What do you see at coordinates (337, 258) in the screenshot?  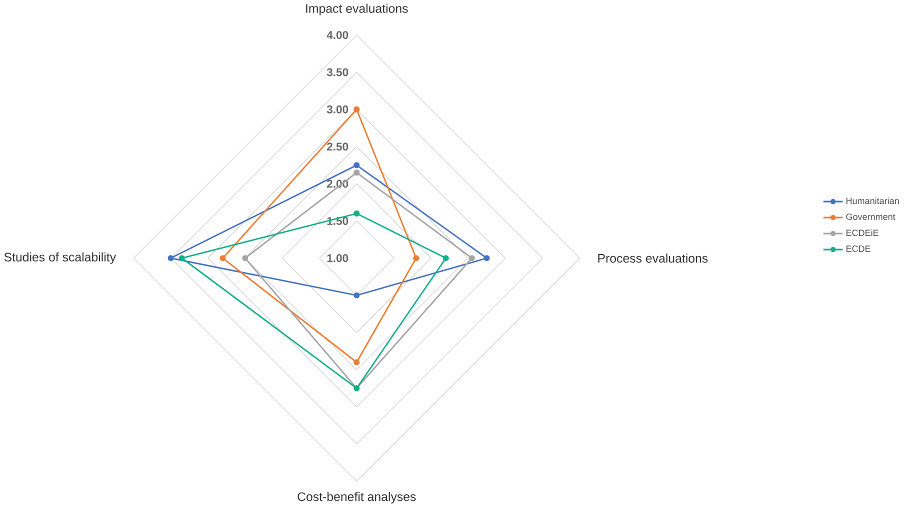 I see `y-tick-label: 1.00` at bounding box center [337, 258].